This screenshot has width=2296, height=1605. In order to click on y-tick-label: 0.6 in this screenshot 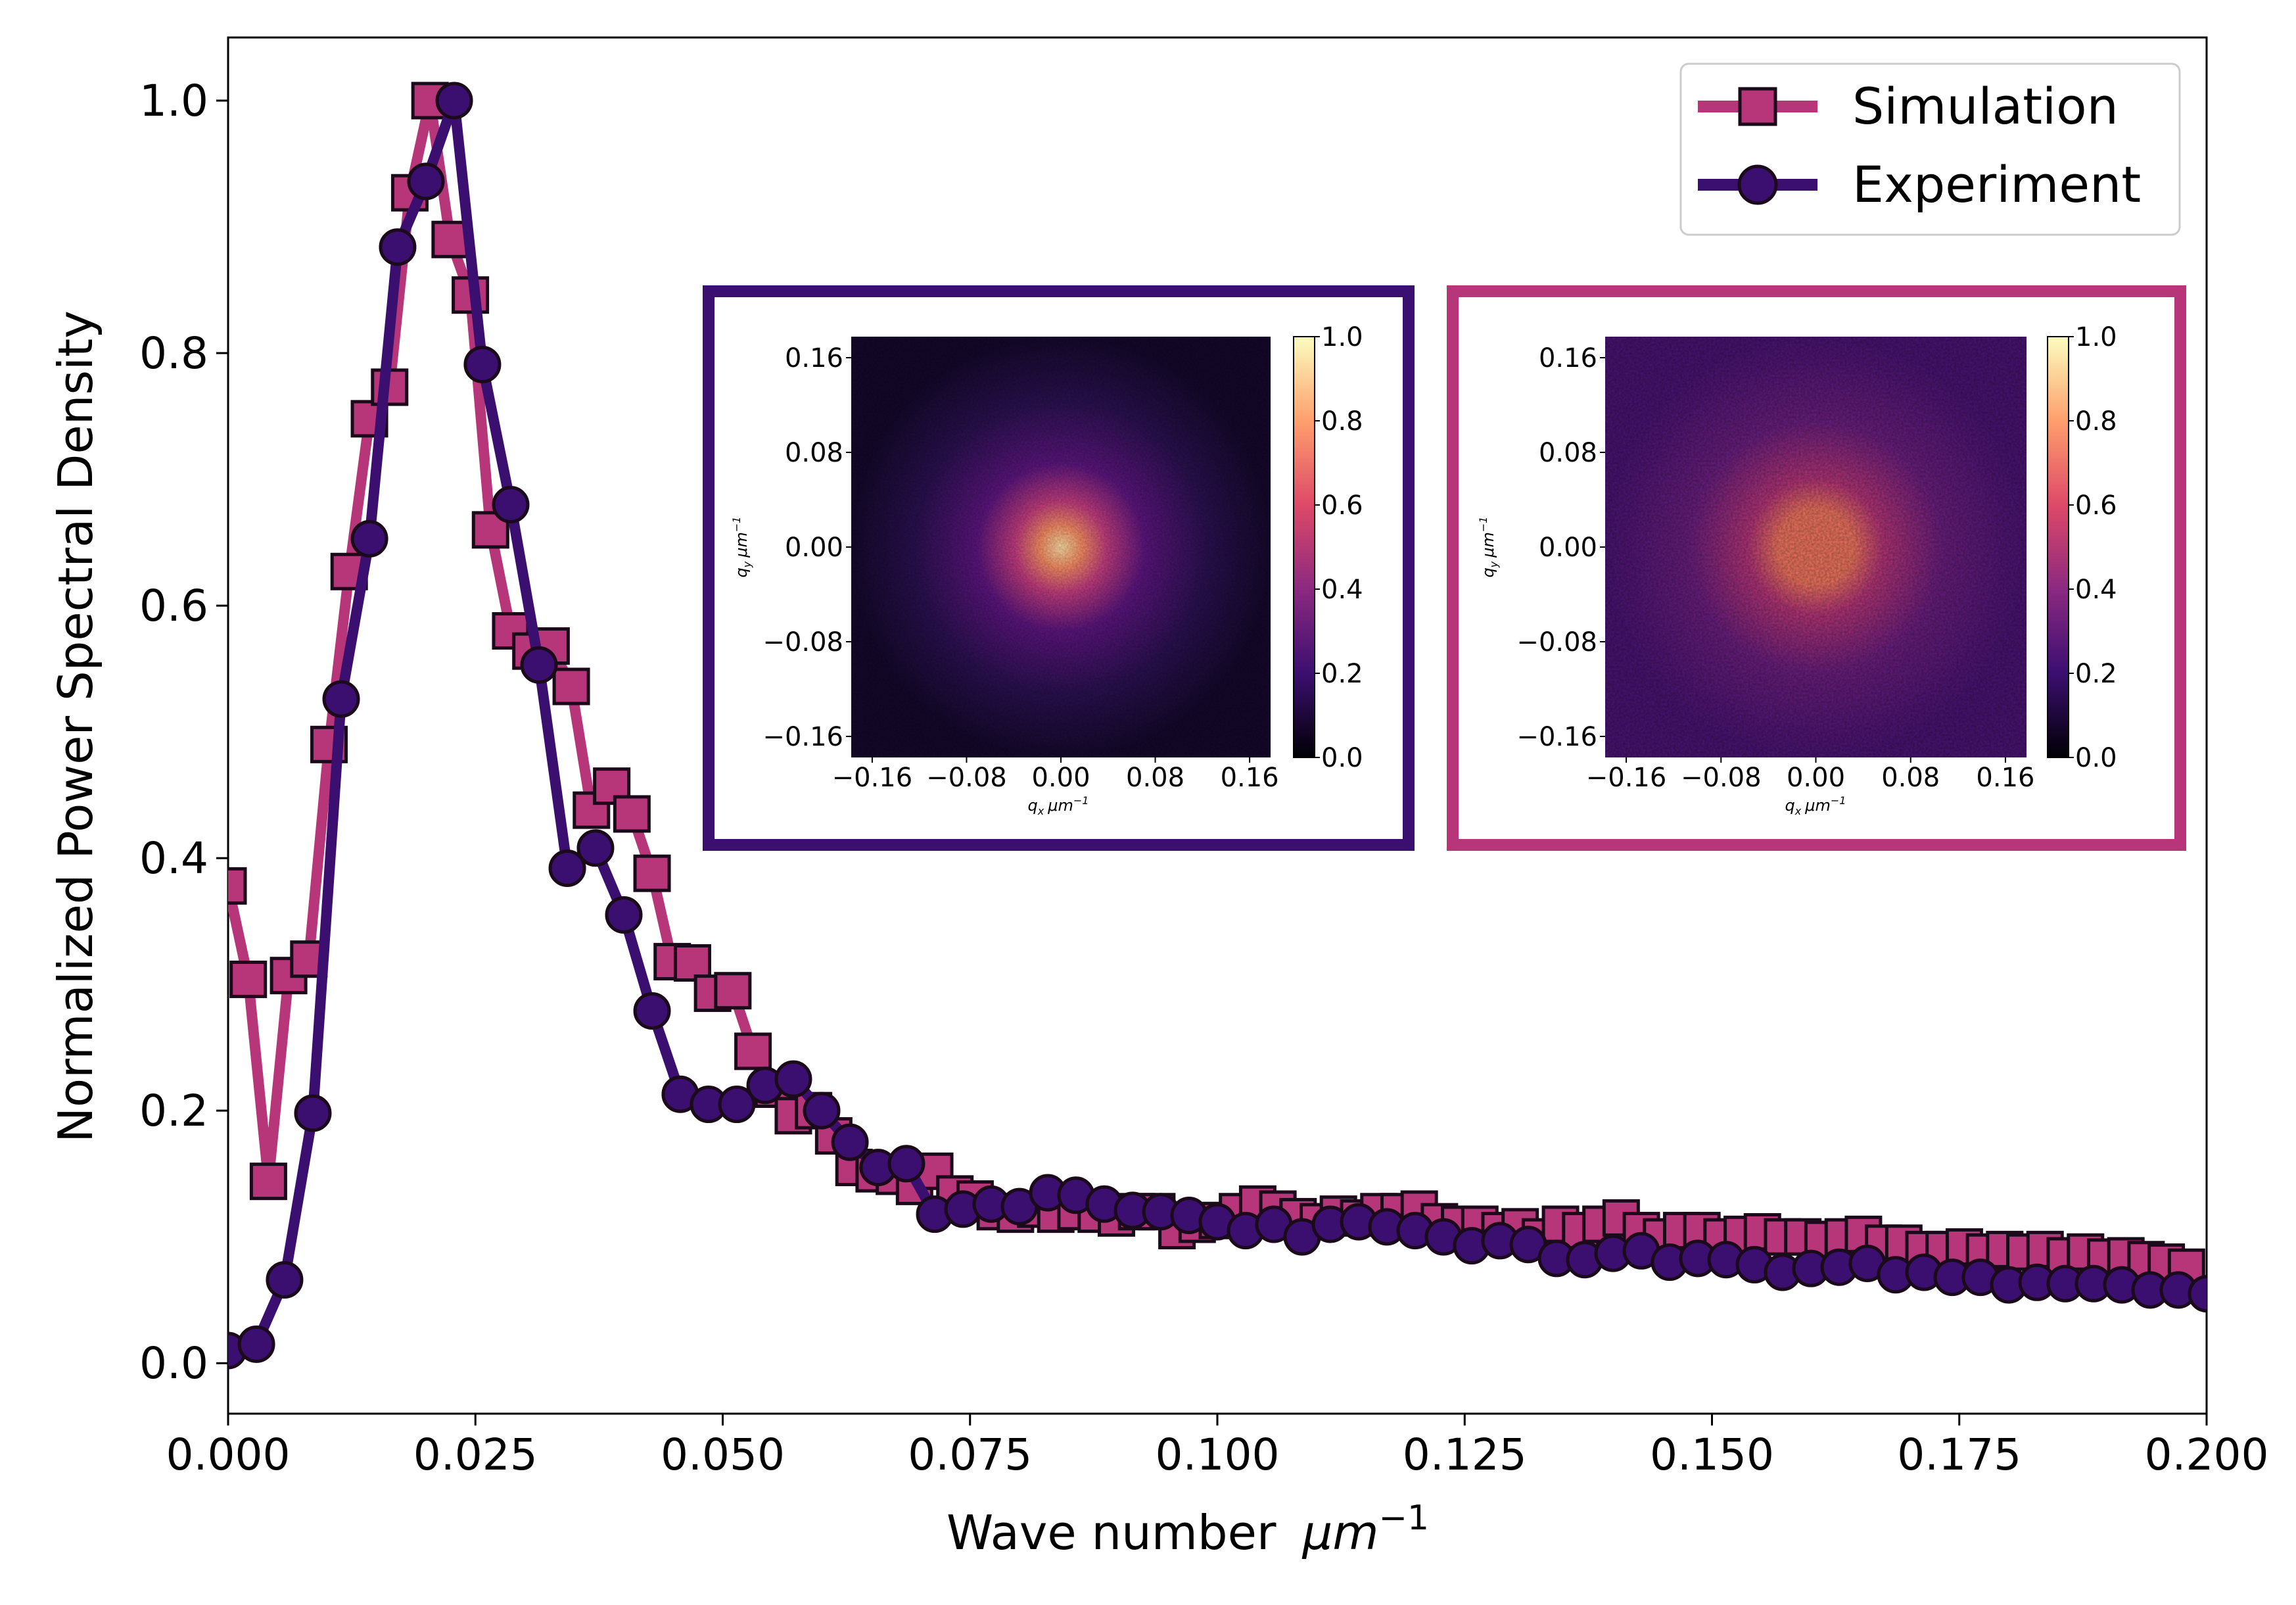, I will do `click(173, 606)`.